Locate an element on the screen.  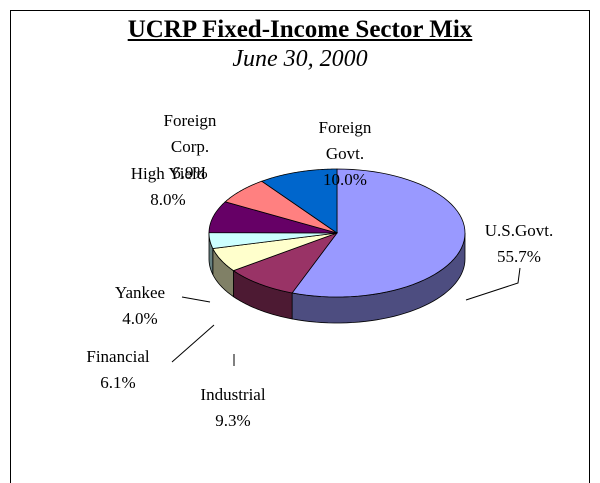
value-label: 4.0% is located at coordinates (140, 318).